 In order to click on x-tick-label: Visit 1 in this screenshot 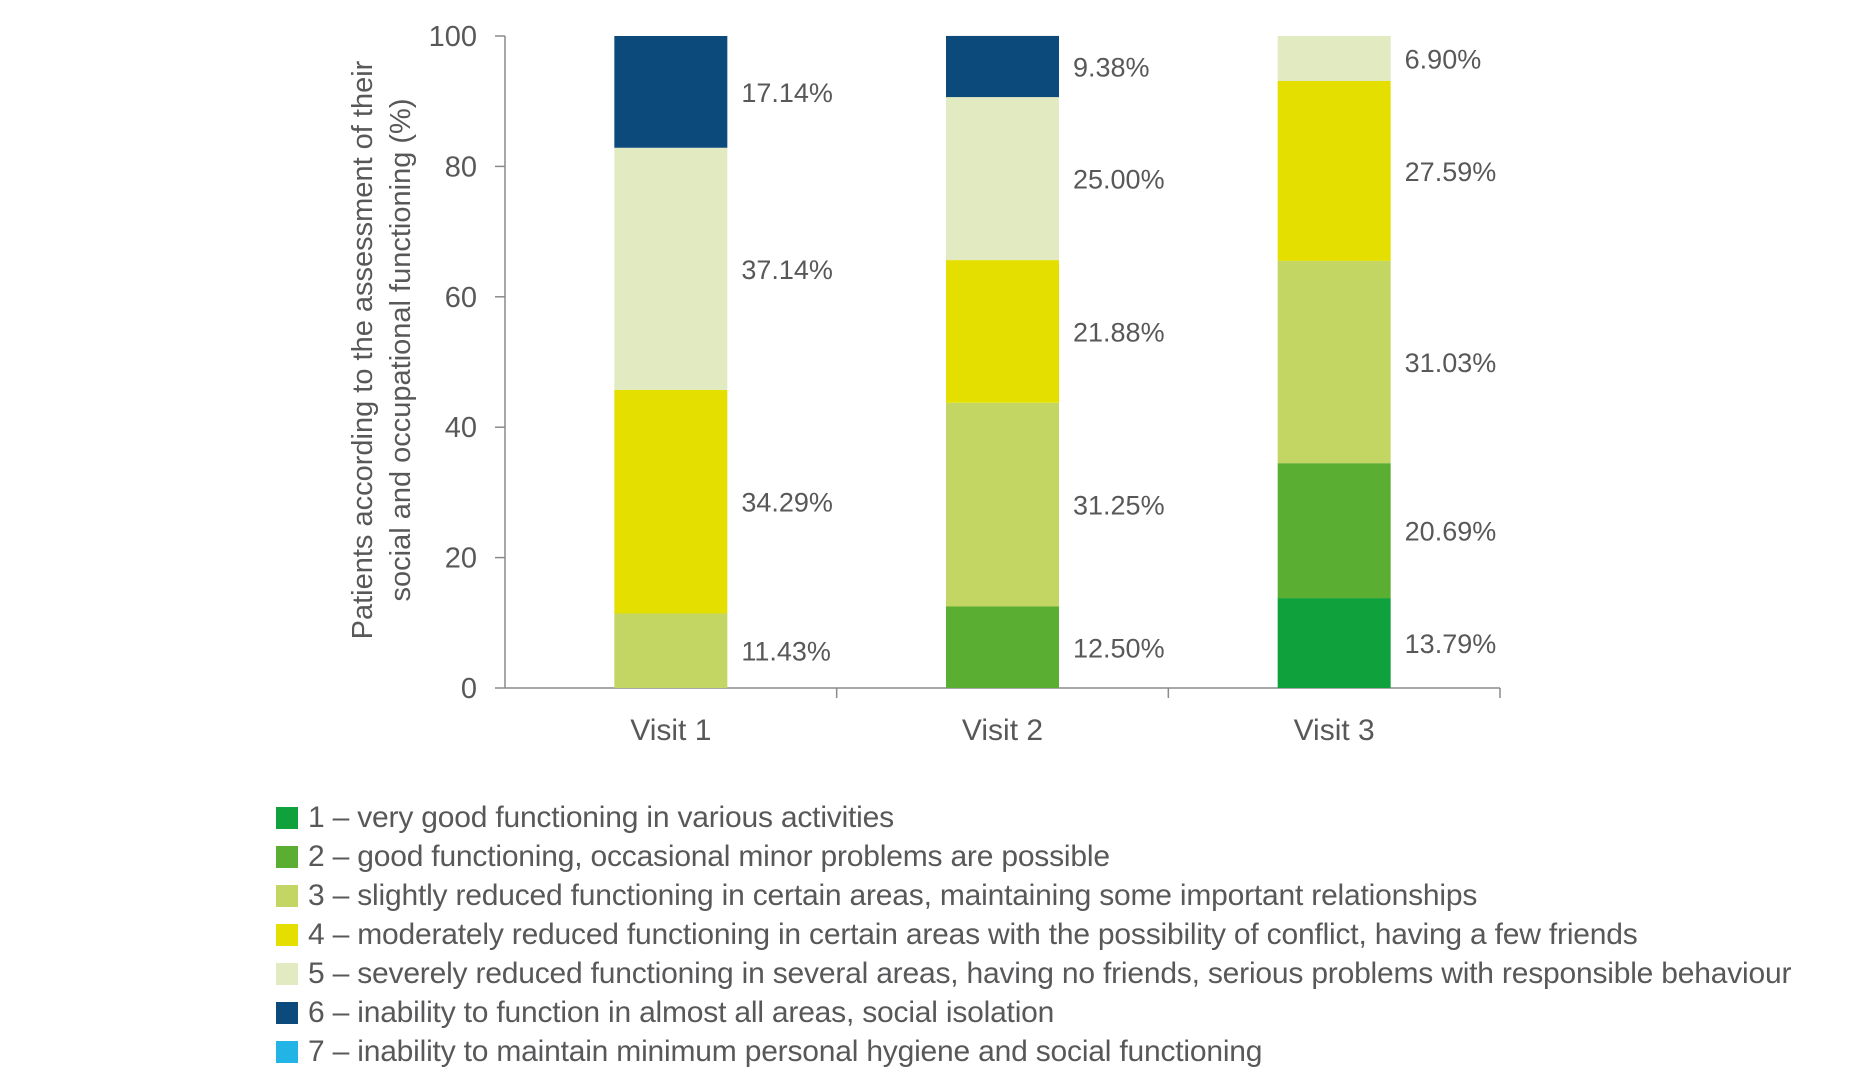, I will do `click(670, 730)`.